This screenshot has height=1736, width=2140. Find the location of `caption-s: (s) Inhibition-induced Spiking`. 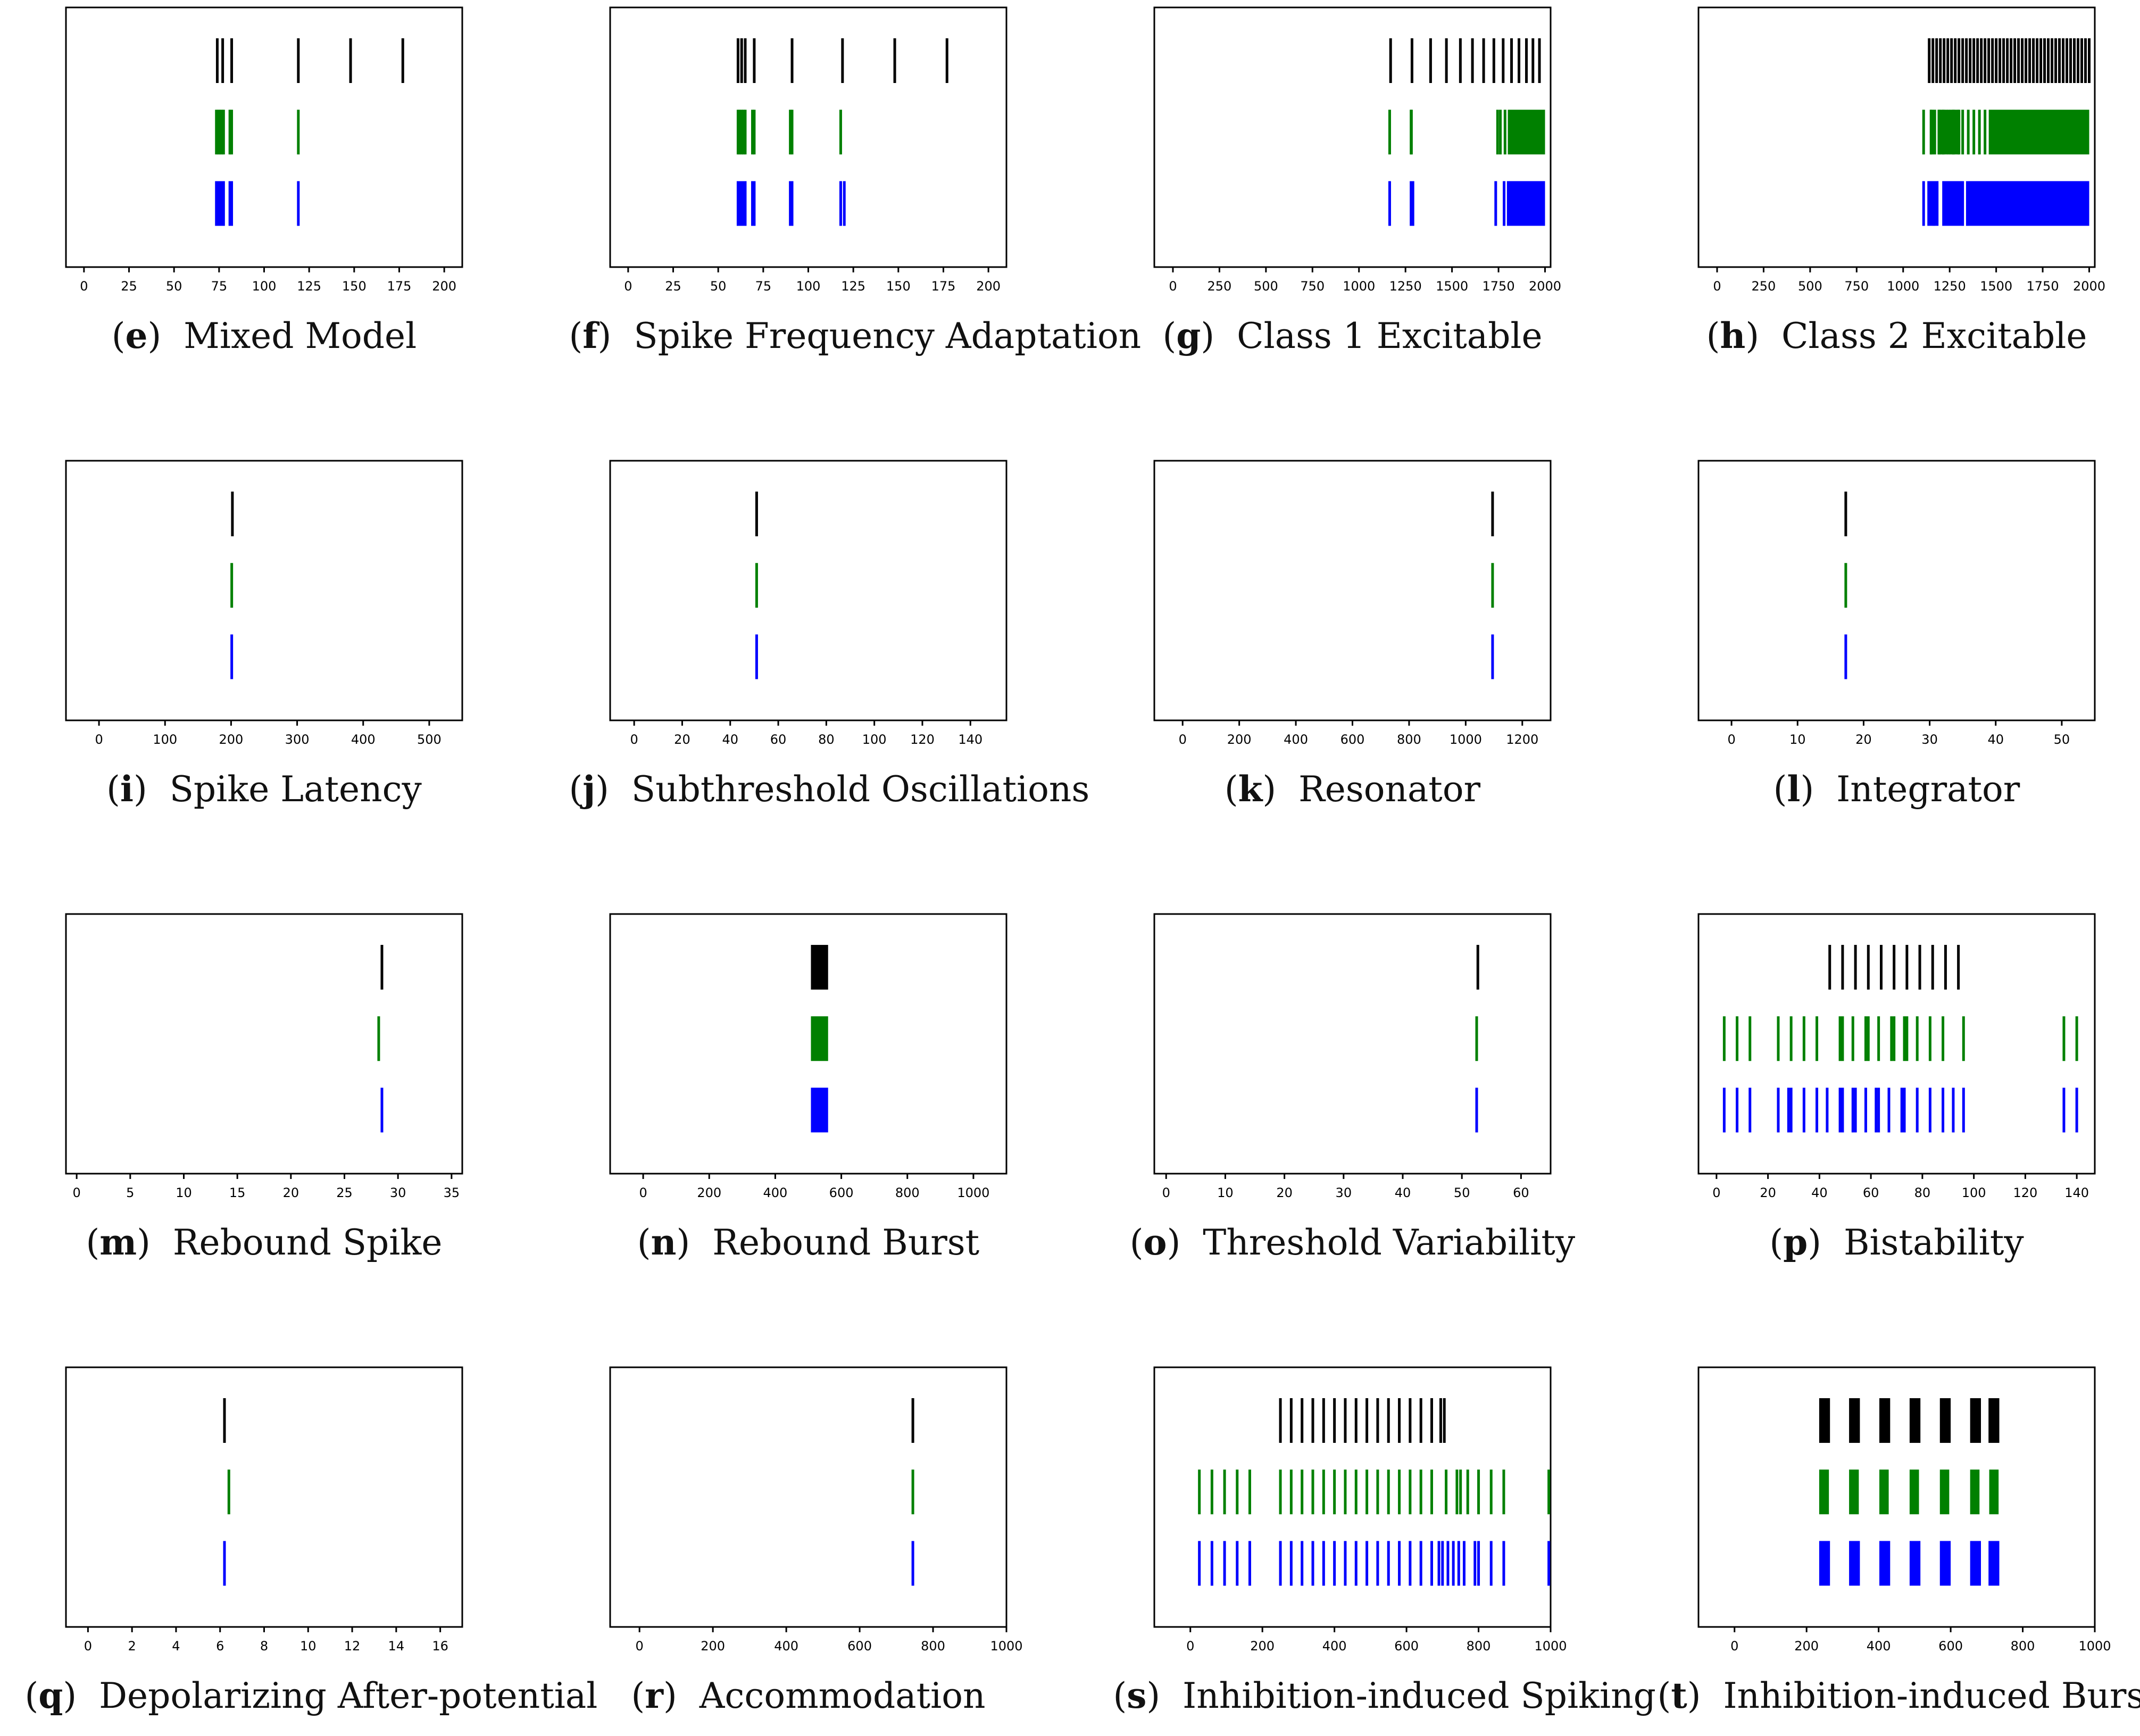

caption-s: (s) Inhibition-induced Spiking is located at coordinates (1384, 1695).